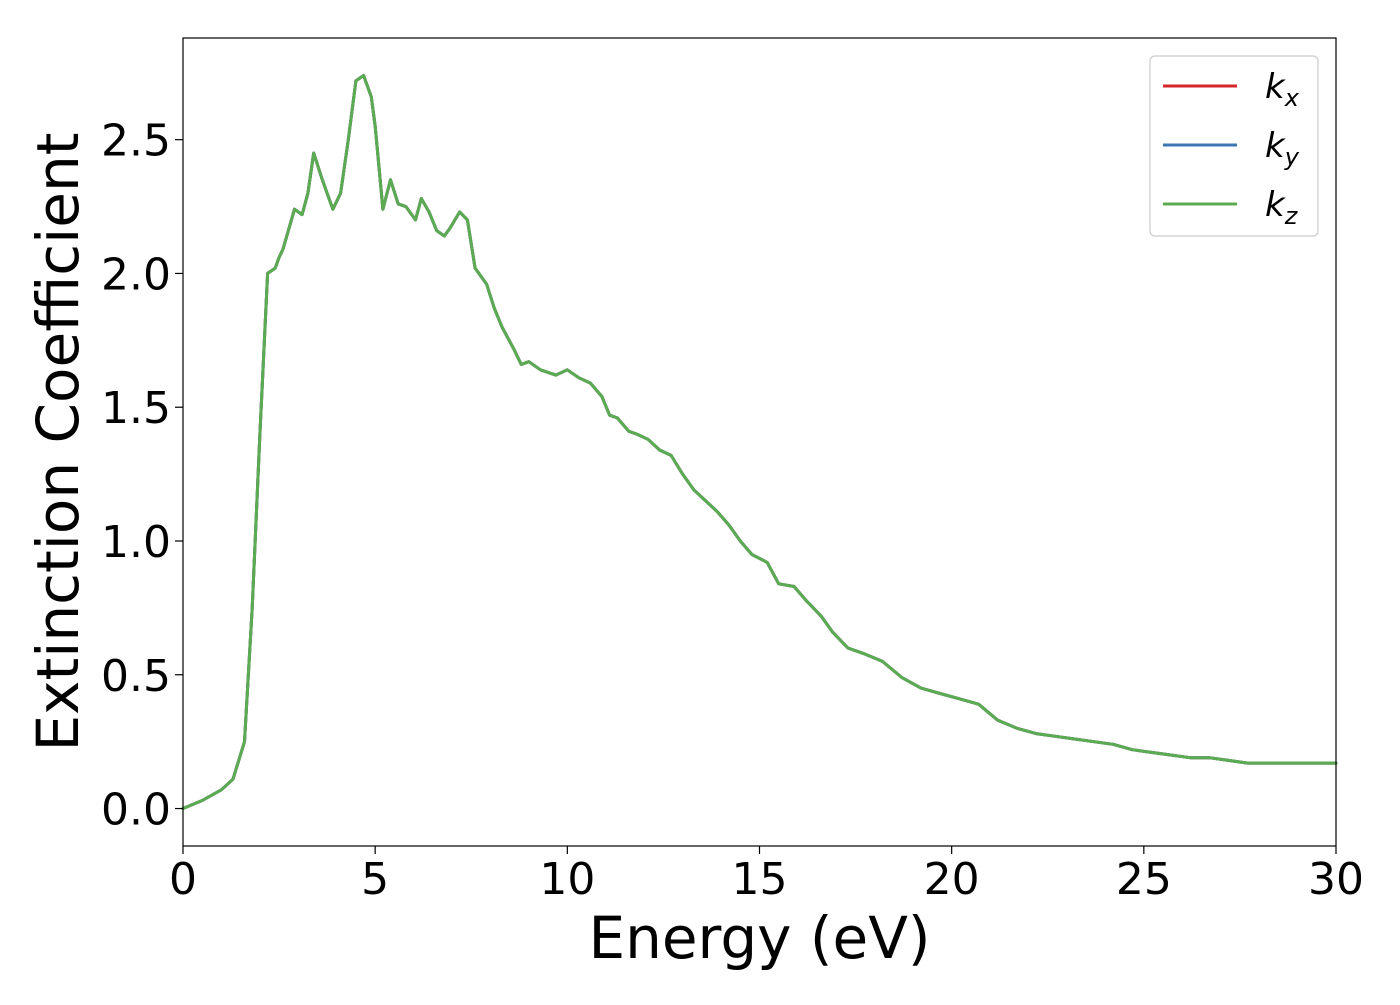 This screenshot has height=1005, width=1400. Describe the element at coordinates (136, 408) in the screenshot. I see `y-tick-label: 1.5` at that location.